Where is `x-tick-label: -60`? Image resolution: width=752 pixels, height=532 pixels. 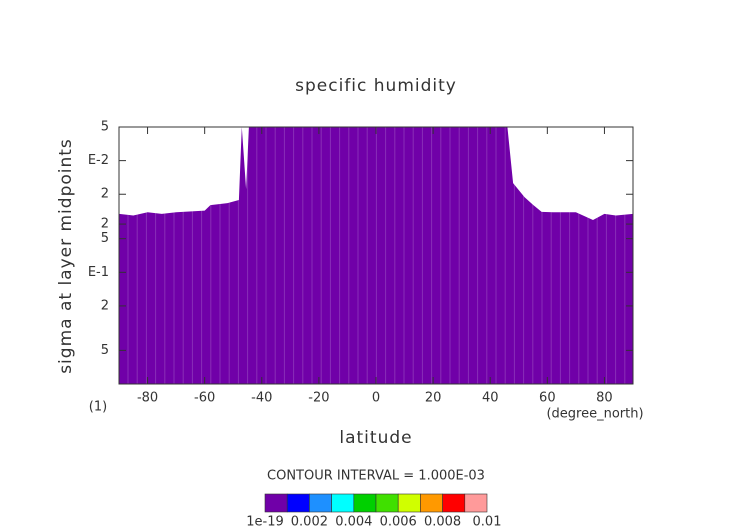 x-tick-label: -60 is located at coordinates (204, 398).